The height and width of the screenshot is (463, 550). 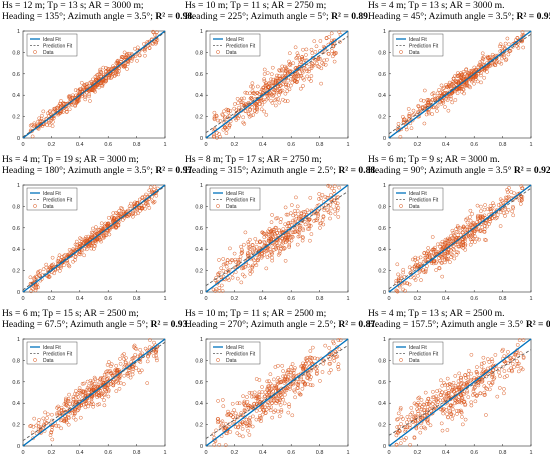 What do you see at coordinates (48, 53) in the screenshot?
I see `legend-label-data: Data` at bounding box center [48, 53].